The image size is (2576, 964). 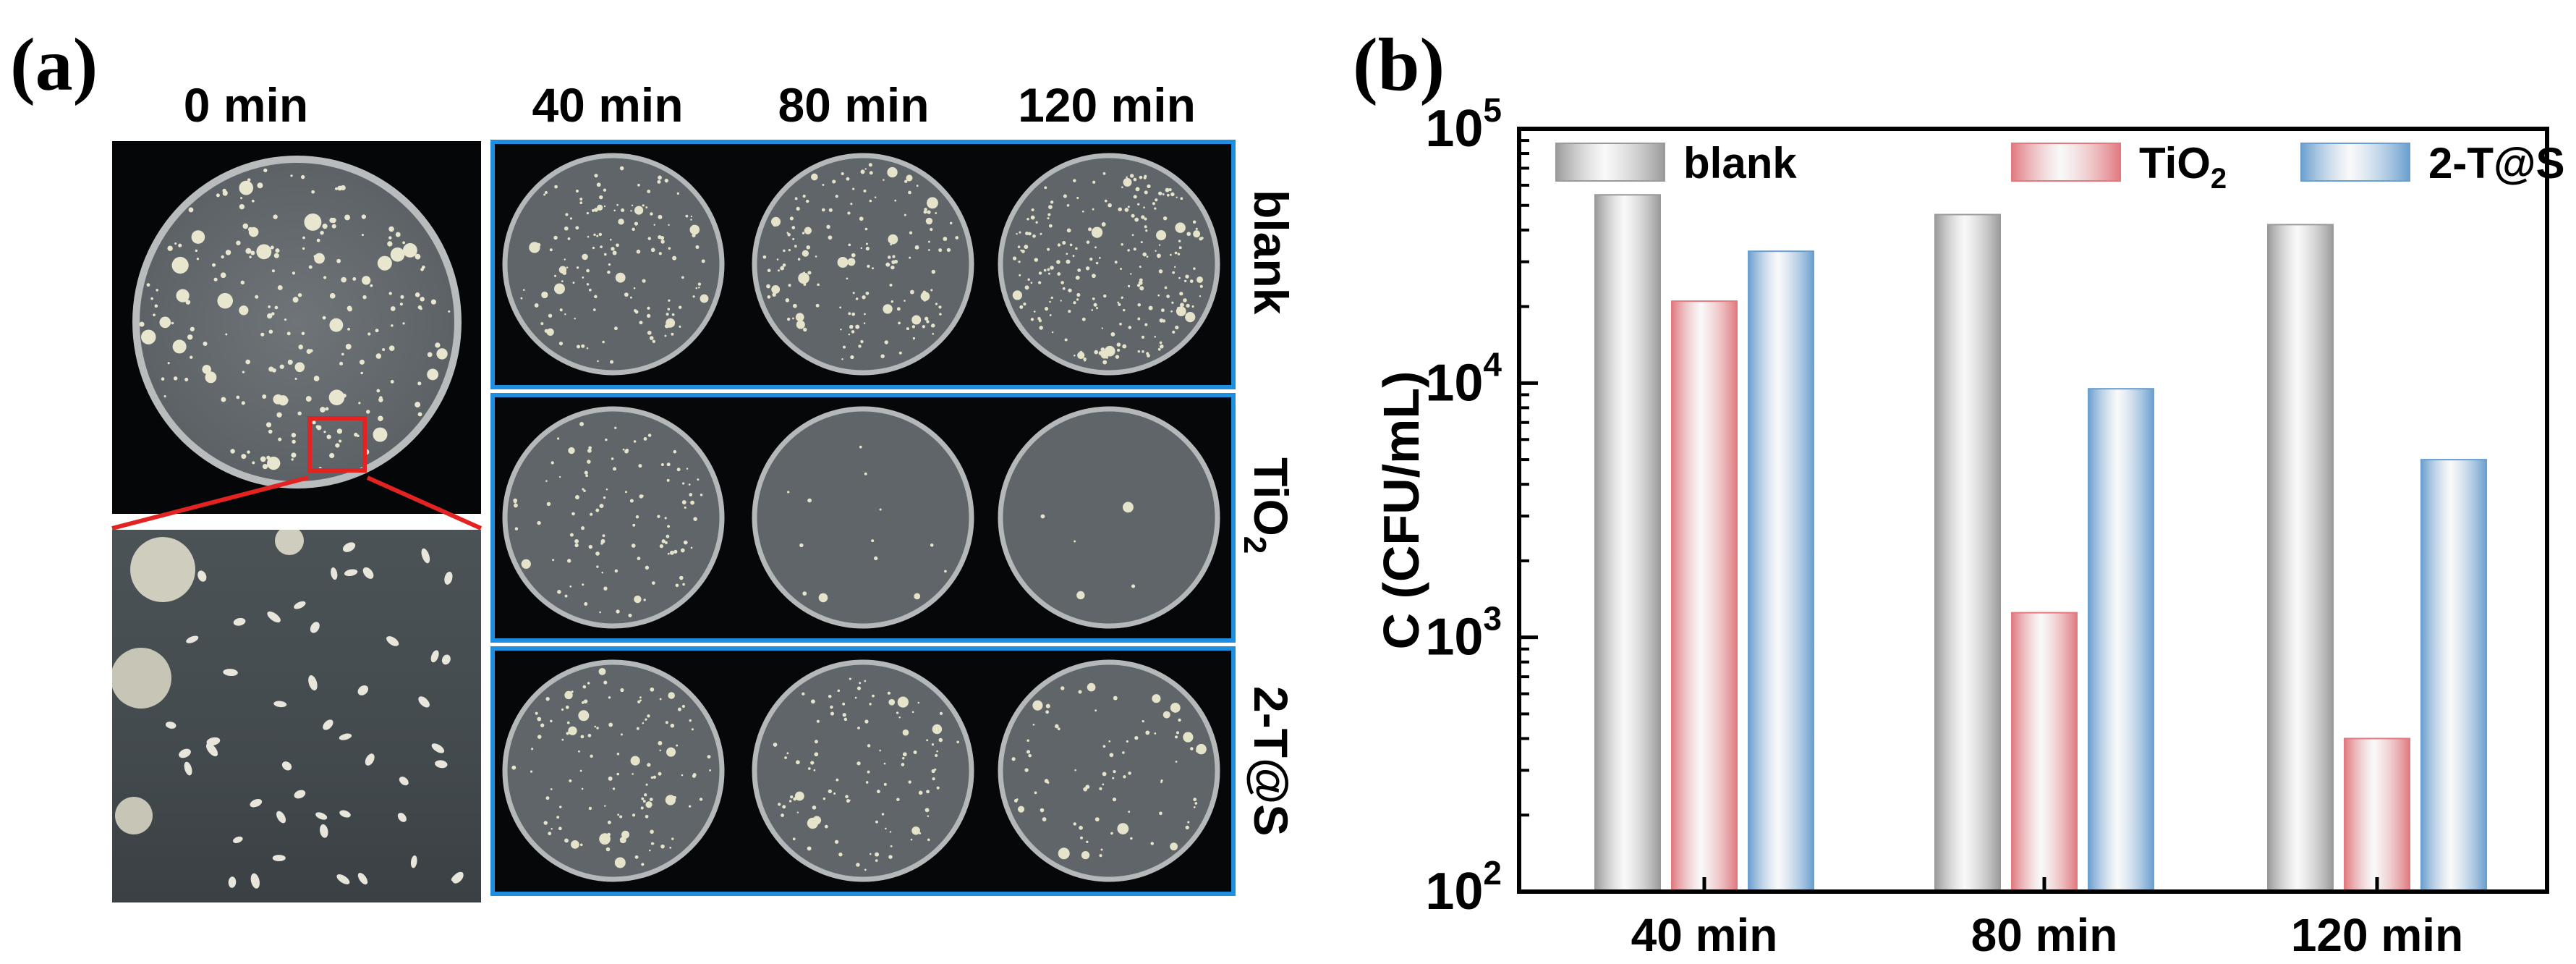 I want to click on bar-tio2-80min, so click(x=2044, y=752).